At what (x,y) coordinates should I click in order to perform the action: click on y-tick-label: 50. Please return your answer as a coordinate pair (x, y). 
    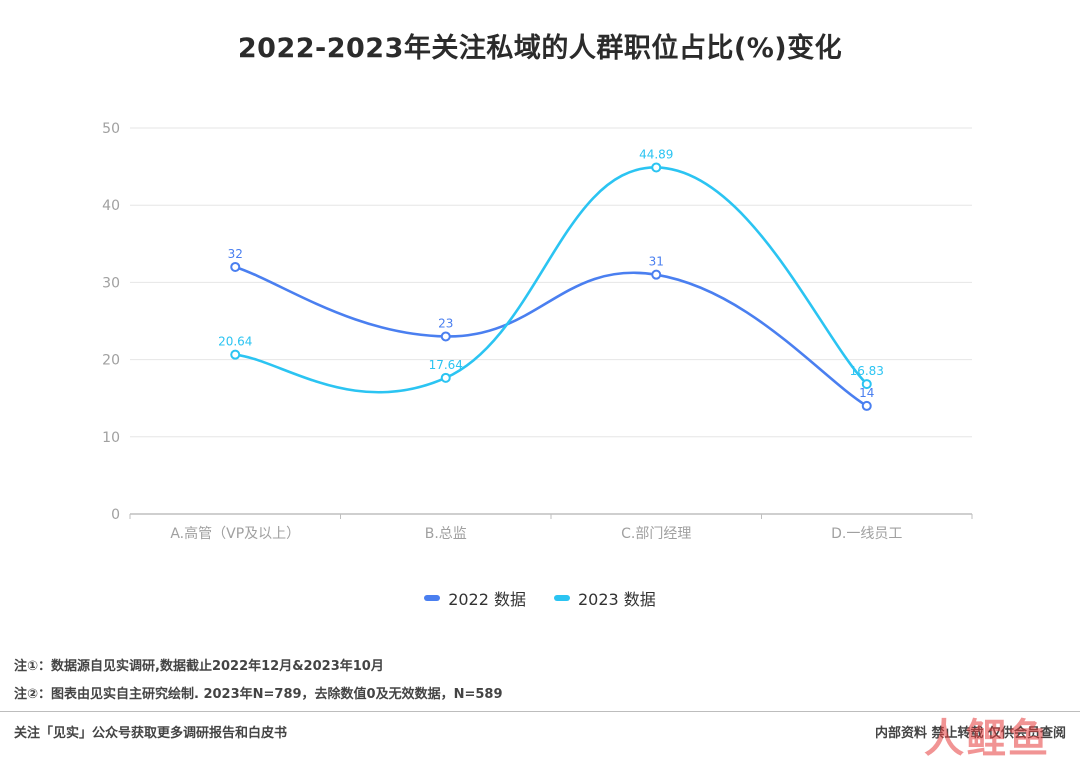
    Looking at the image, I should click on (111, 129).